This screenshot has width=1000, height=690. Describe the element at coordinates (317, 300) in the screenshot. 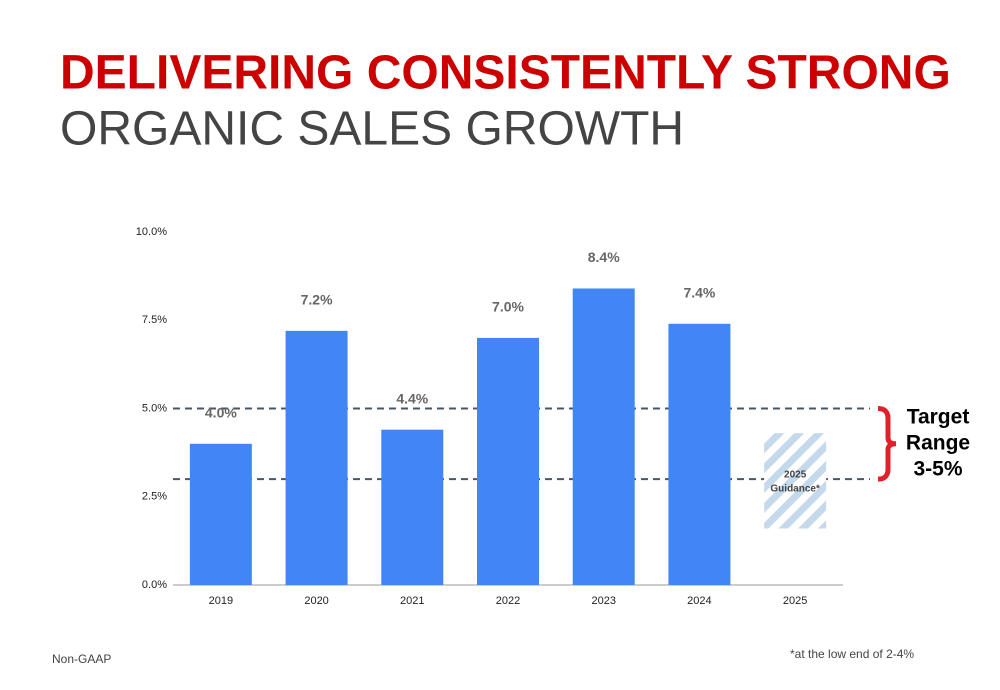

I see `value-label: 7.2%` at that location.